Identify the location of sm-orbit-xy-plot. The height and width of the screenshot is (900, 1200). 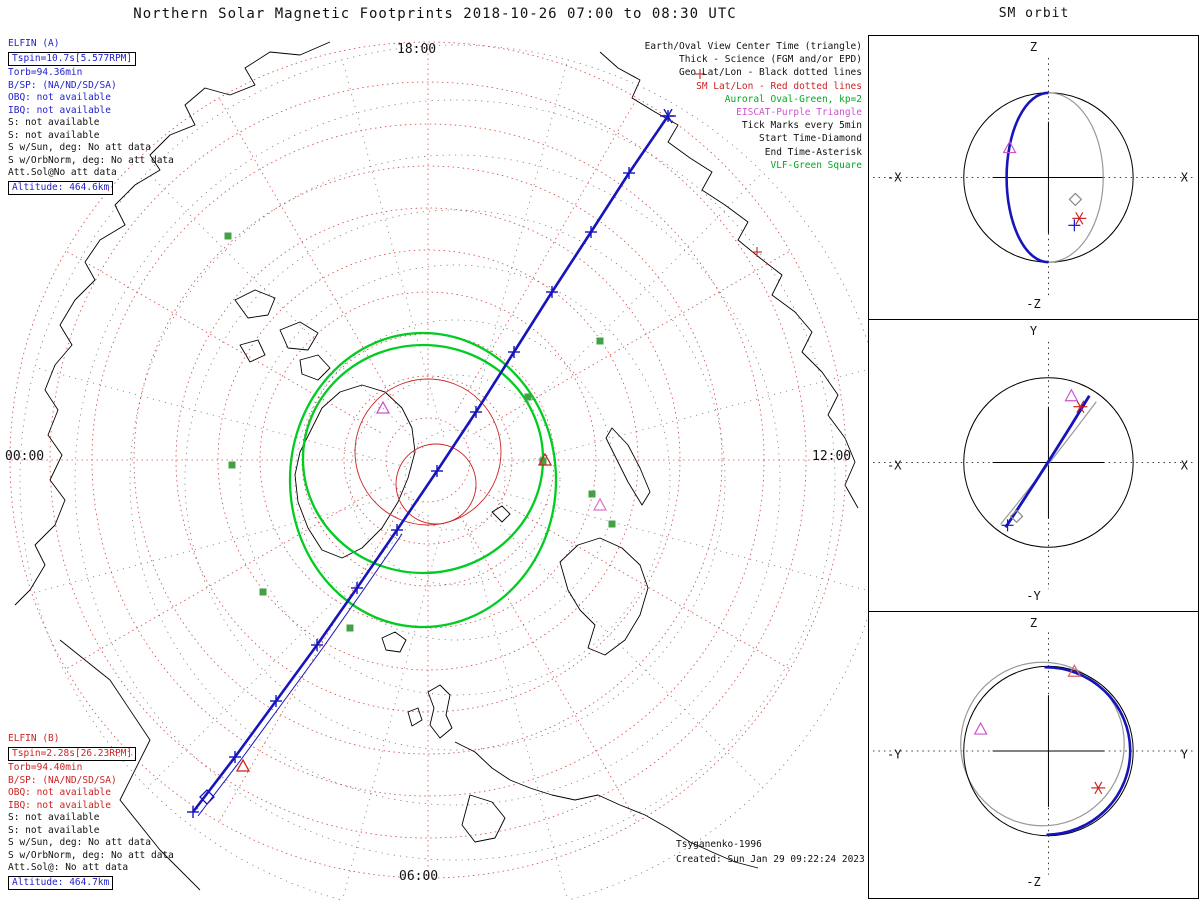
(1033, 465).